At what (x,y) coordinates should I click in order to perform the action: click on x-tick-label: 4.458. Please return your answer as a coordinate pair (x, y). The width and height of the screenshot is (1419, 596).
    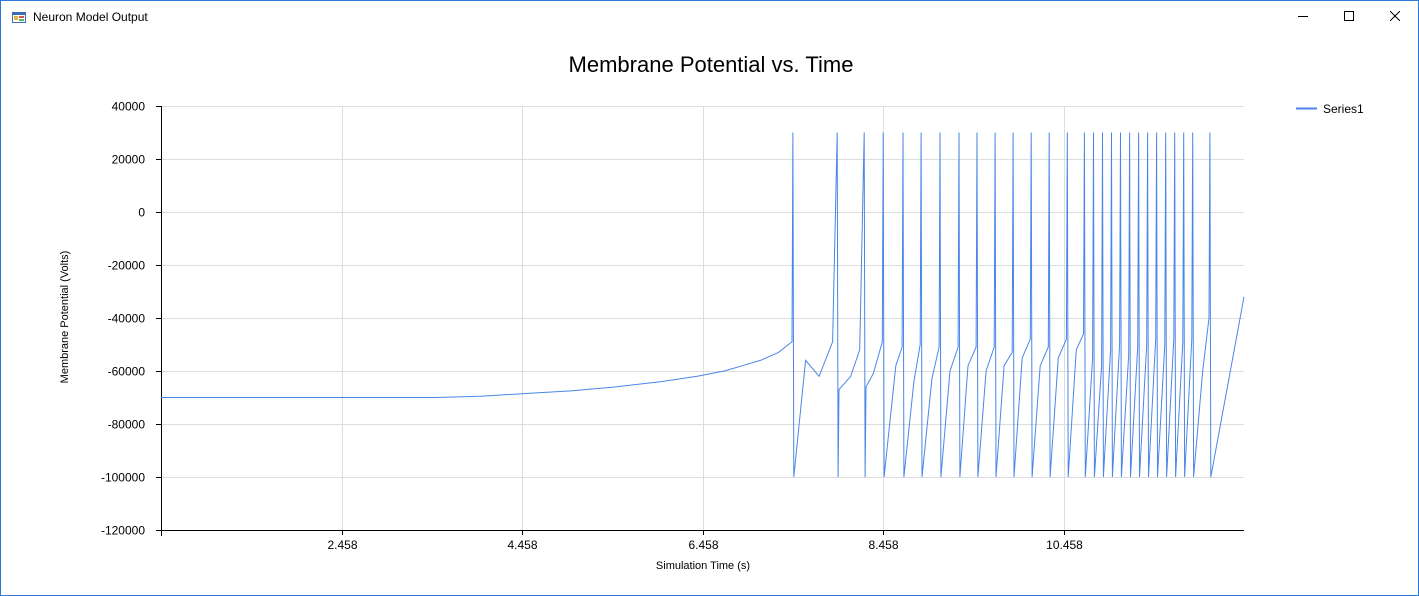
    Looking at the image, I should click on (522, 545).